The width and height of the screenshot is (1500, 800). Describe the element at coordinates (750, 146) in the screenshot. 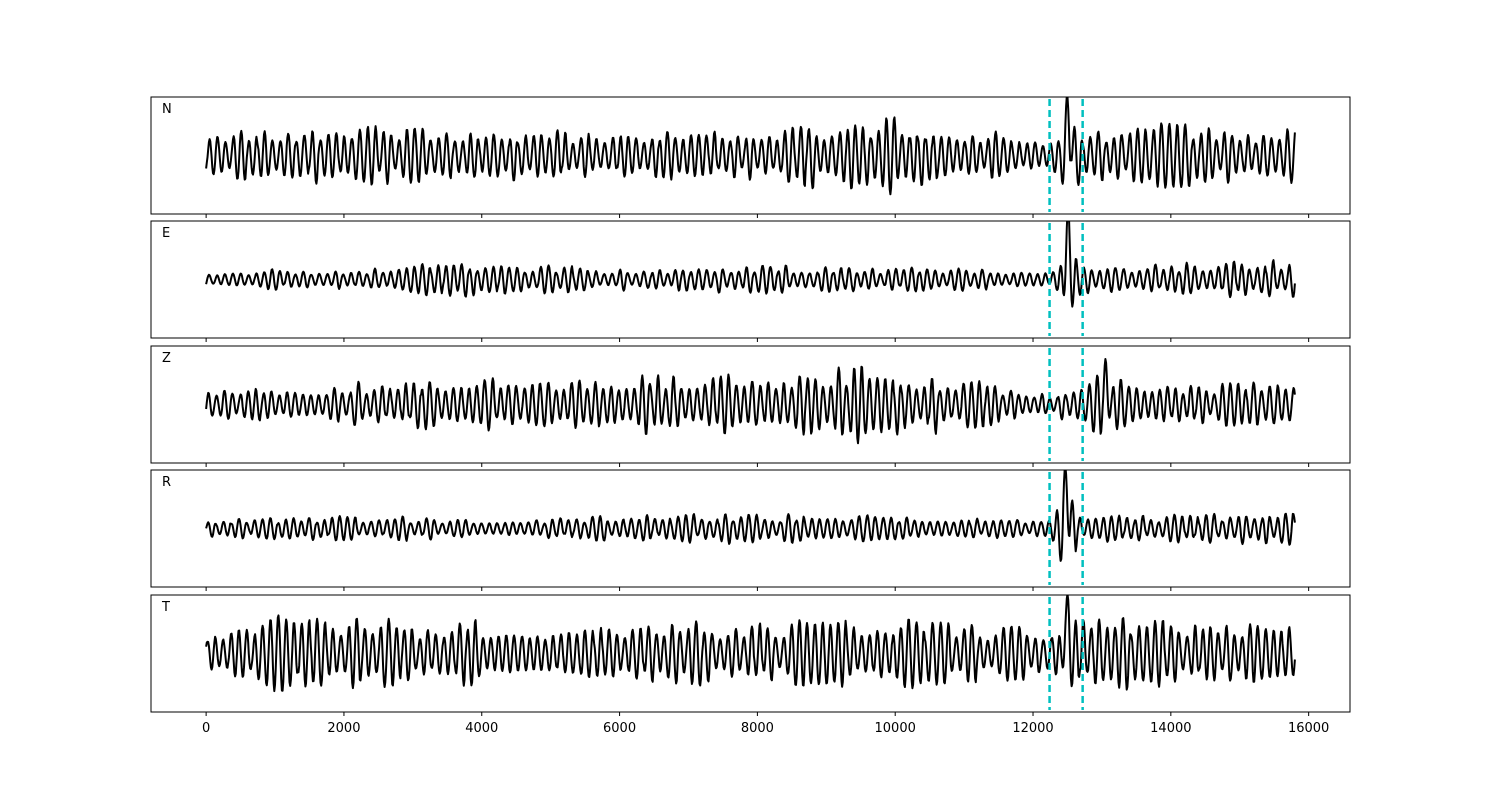

I see `trace-n` at that location.